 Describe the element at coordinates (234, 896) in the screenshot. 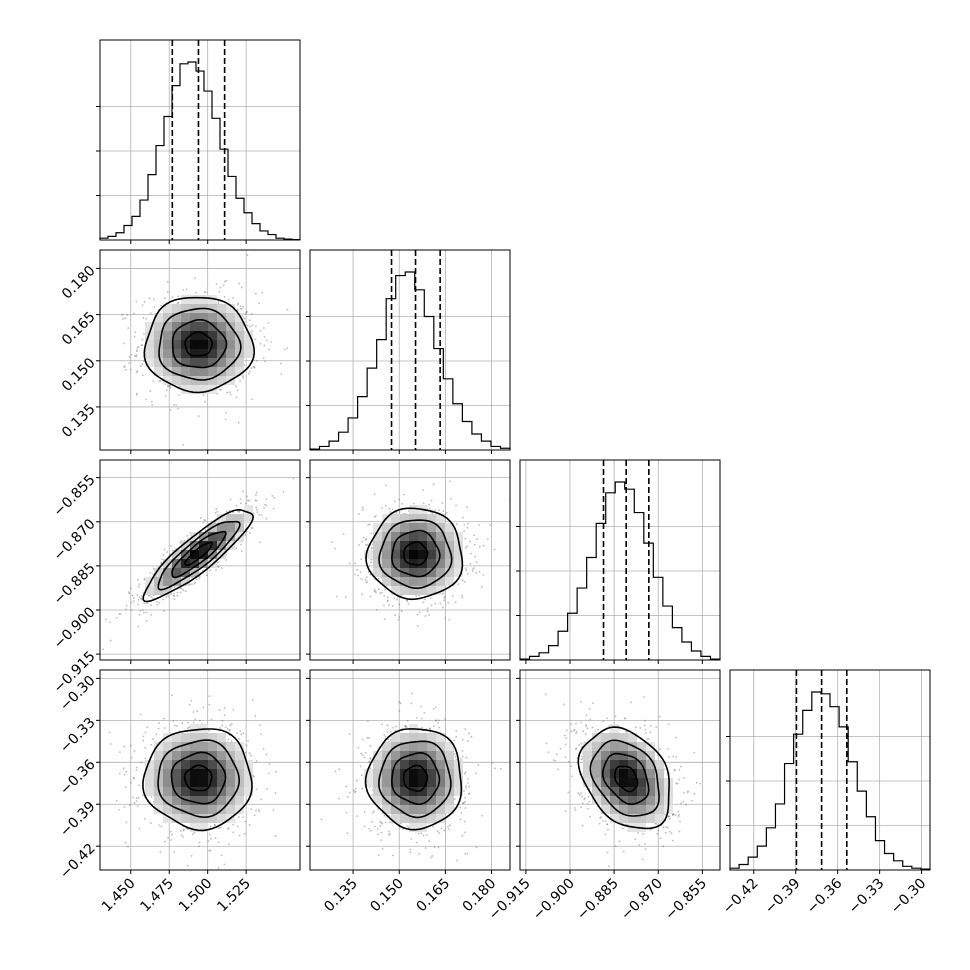

I see `x-tick-label: 1.525` at that location.